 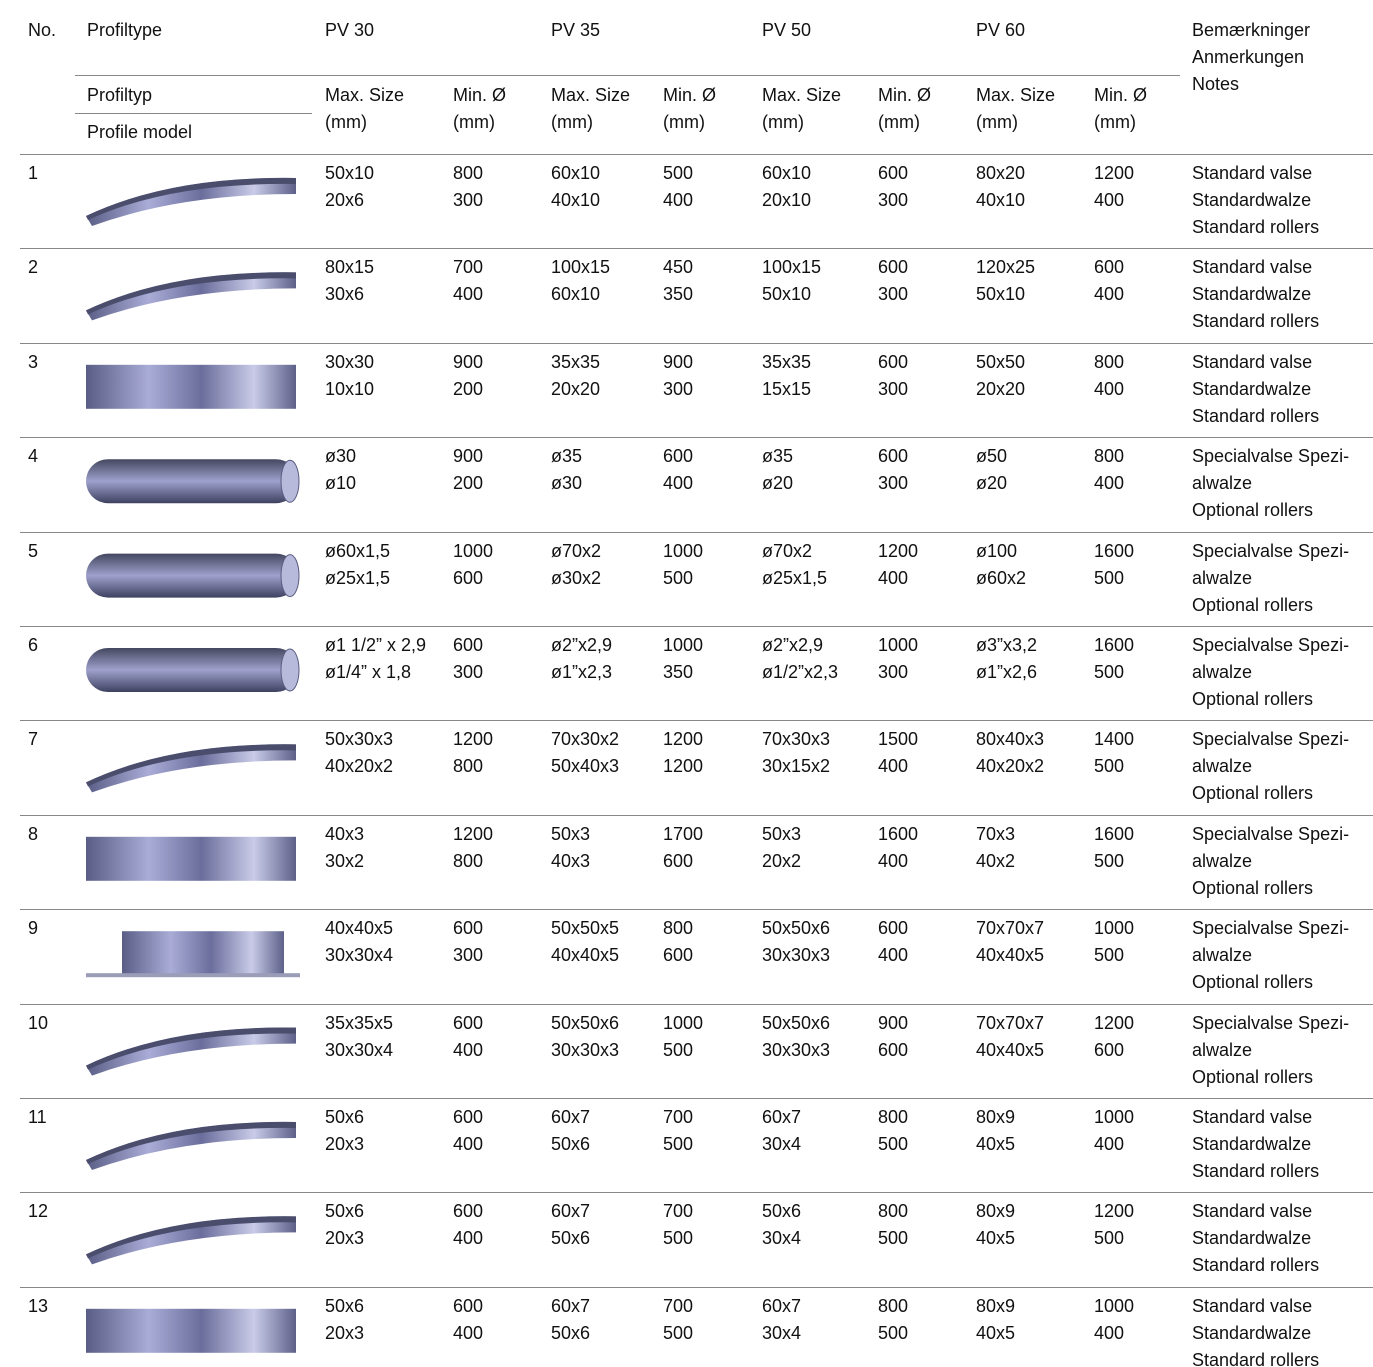 What do you see at coordinates (1216, 84) in the screenshot?
I see `notes-header: Notes` at bounding box center [1216, 84].